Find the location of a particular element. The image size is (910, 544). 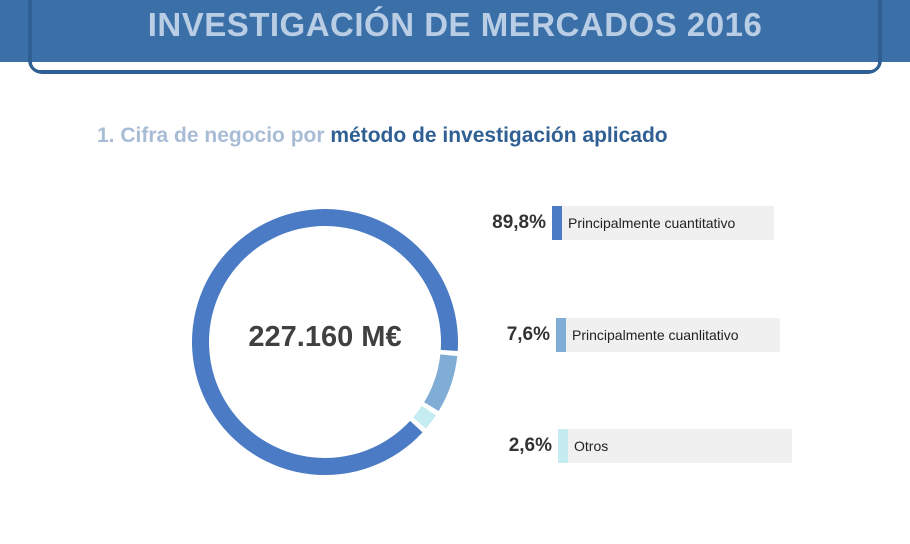

legend-label: Principalmente cuanlitativo is located at coordinates (673, 335).